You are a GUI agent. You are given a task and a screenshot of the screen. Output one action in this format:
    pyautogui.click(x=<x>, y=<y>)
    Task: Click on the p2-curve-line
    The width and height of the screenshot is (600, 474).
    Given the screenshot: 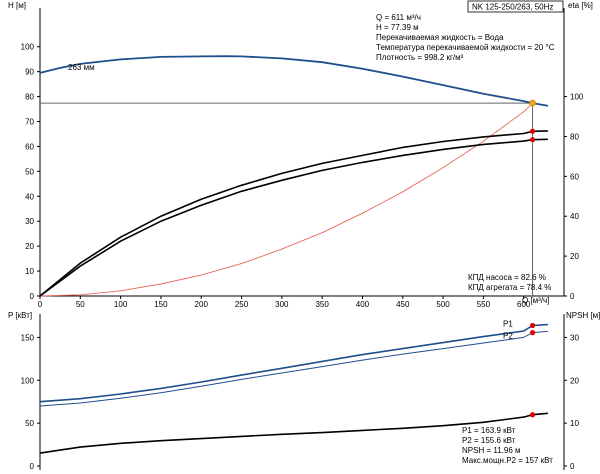 What is the action you would take?
    pyautogui.click(x=293, y=368)
    